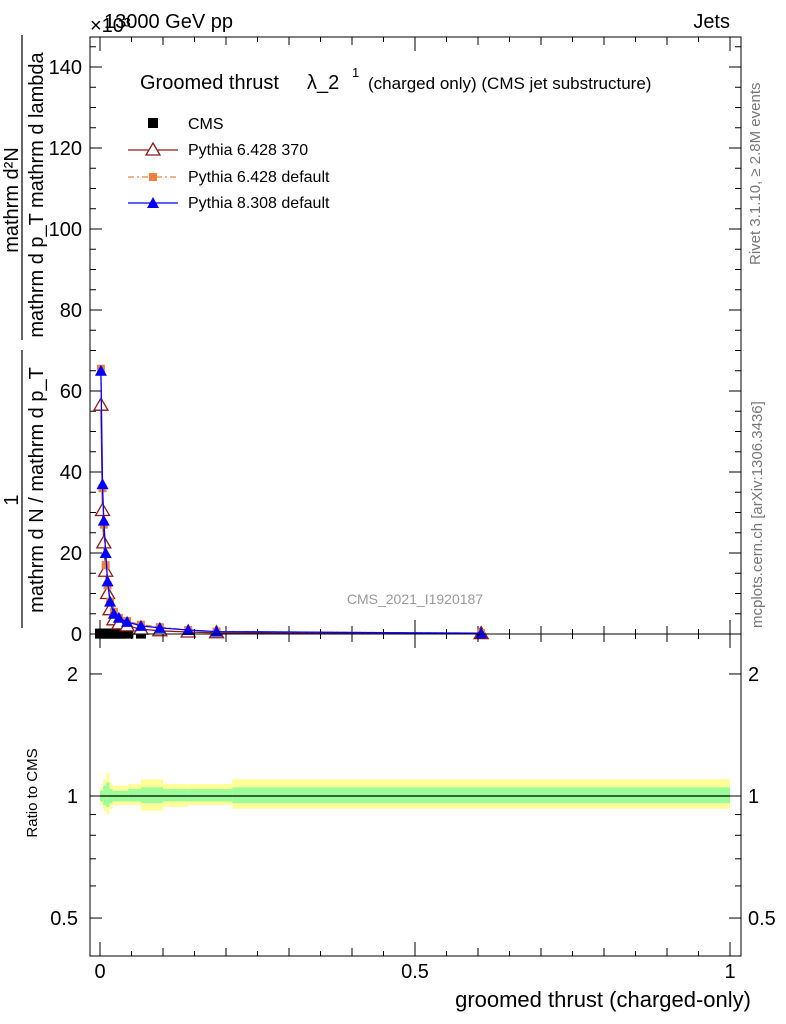 This screenshot has height=1024, width=786. What do you see at coordinates (259, 203) in the screenshot?
I see `legend-label-py8-default: Pythia 8.308 default` at bounding box center [259, 203].